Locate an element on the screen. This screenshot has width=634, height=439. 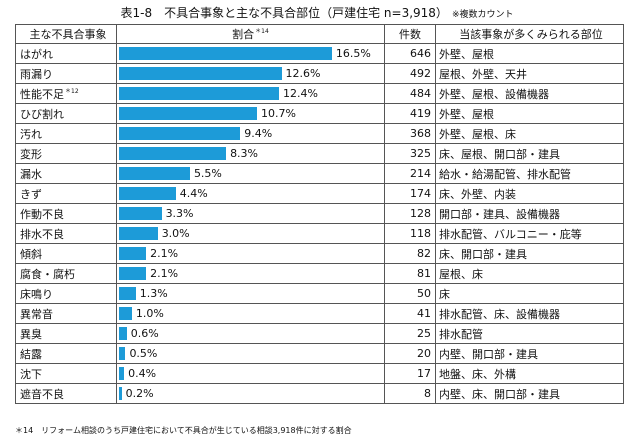
ratio-cell: 3.3% is located at coordinates (250, 213).